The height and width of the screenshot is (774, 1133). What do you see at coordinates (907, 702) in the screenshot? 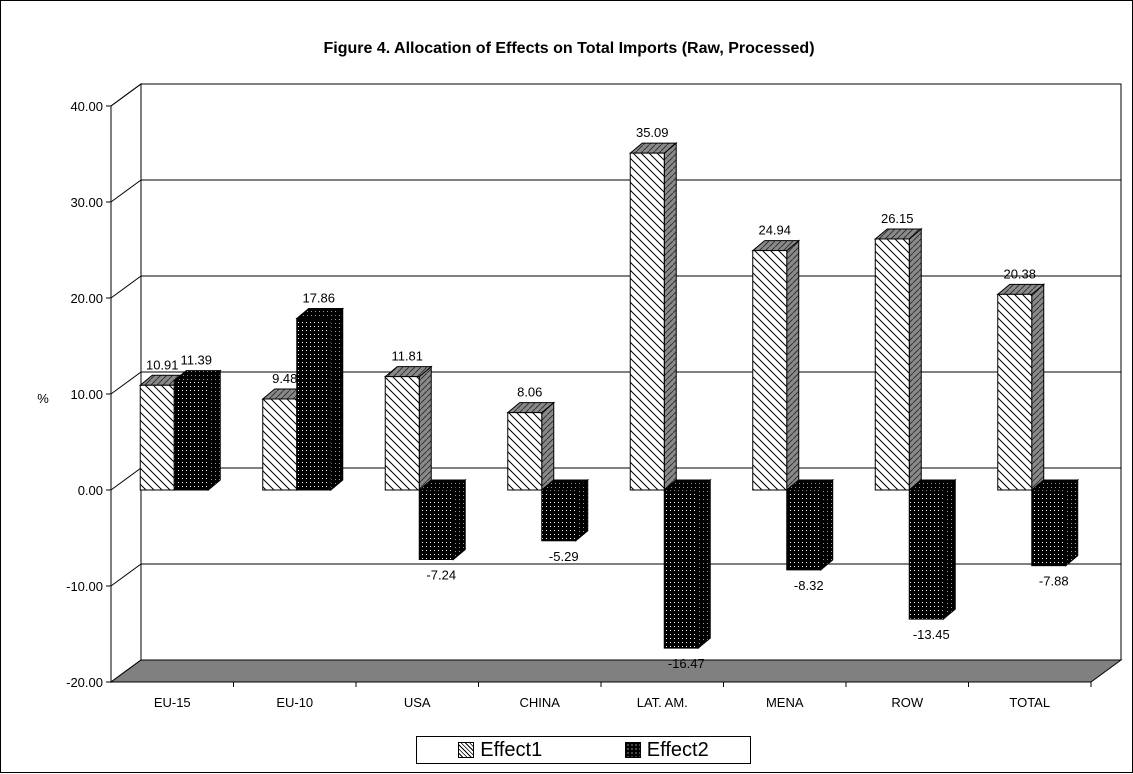
I see `x-tick-label: ROW` at bounding box center [907, 702].